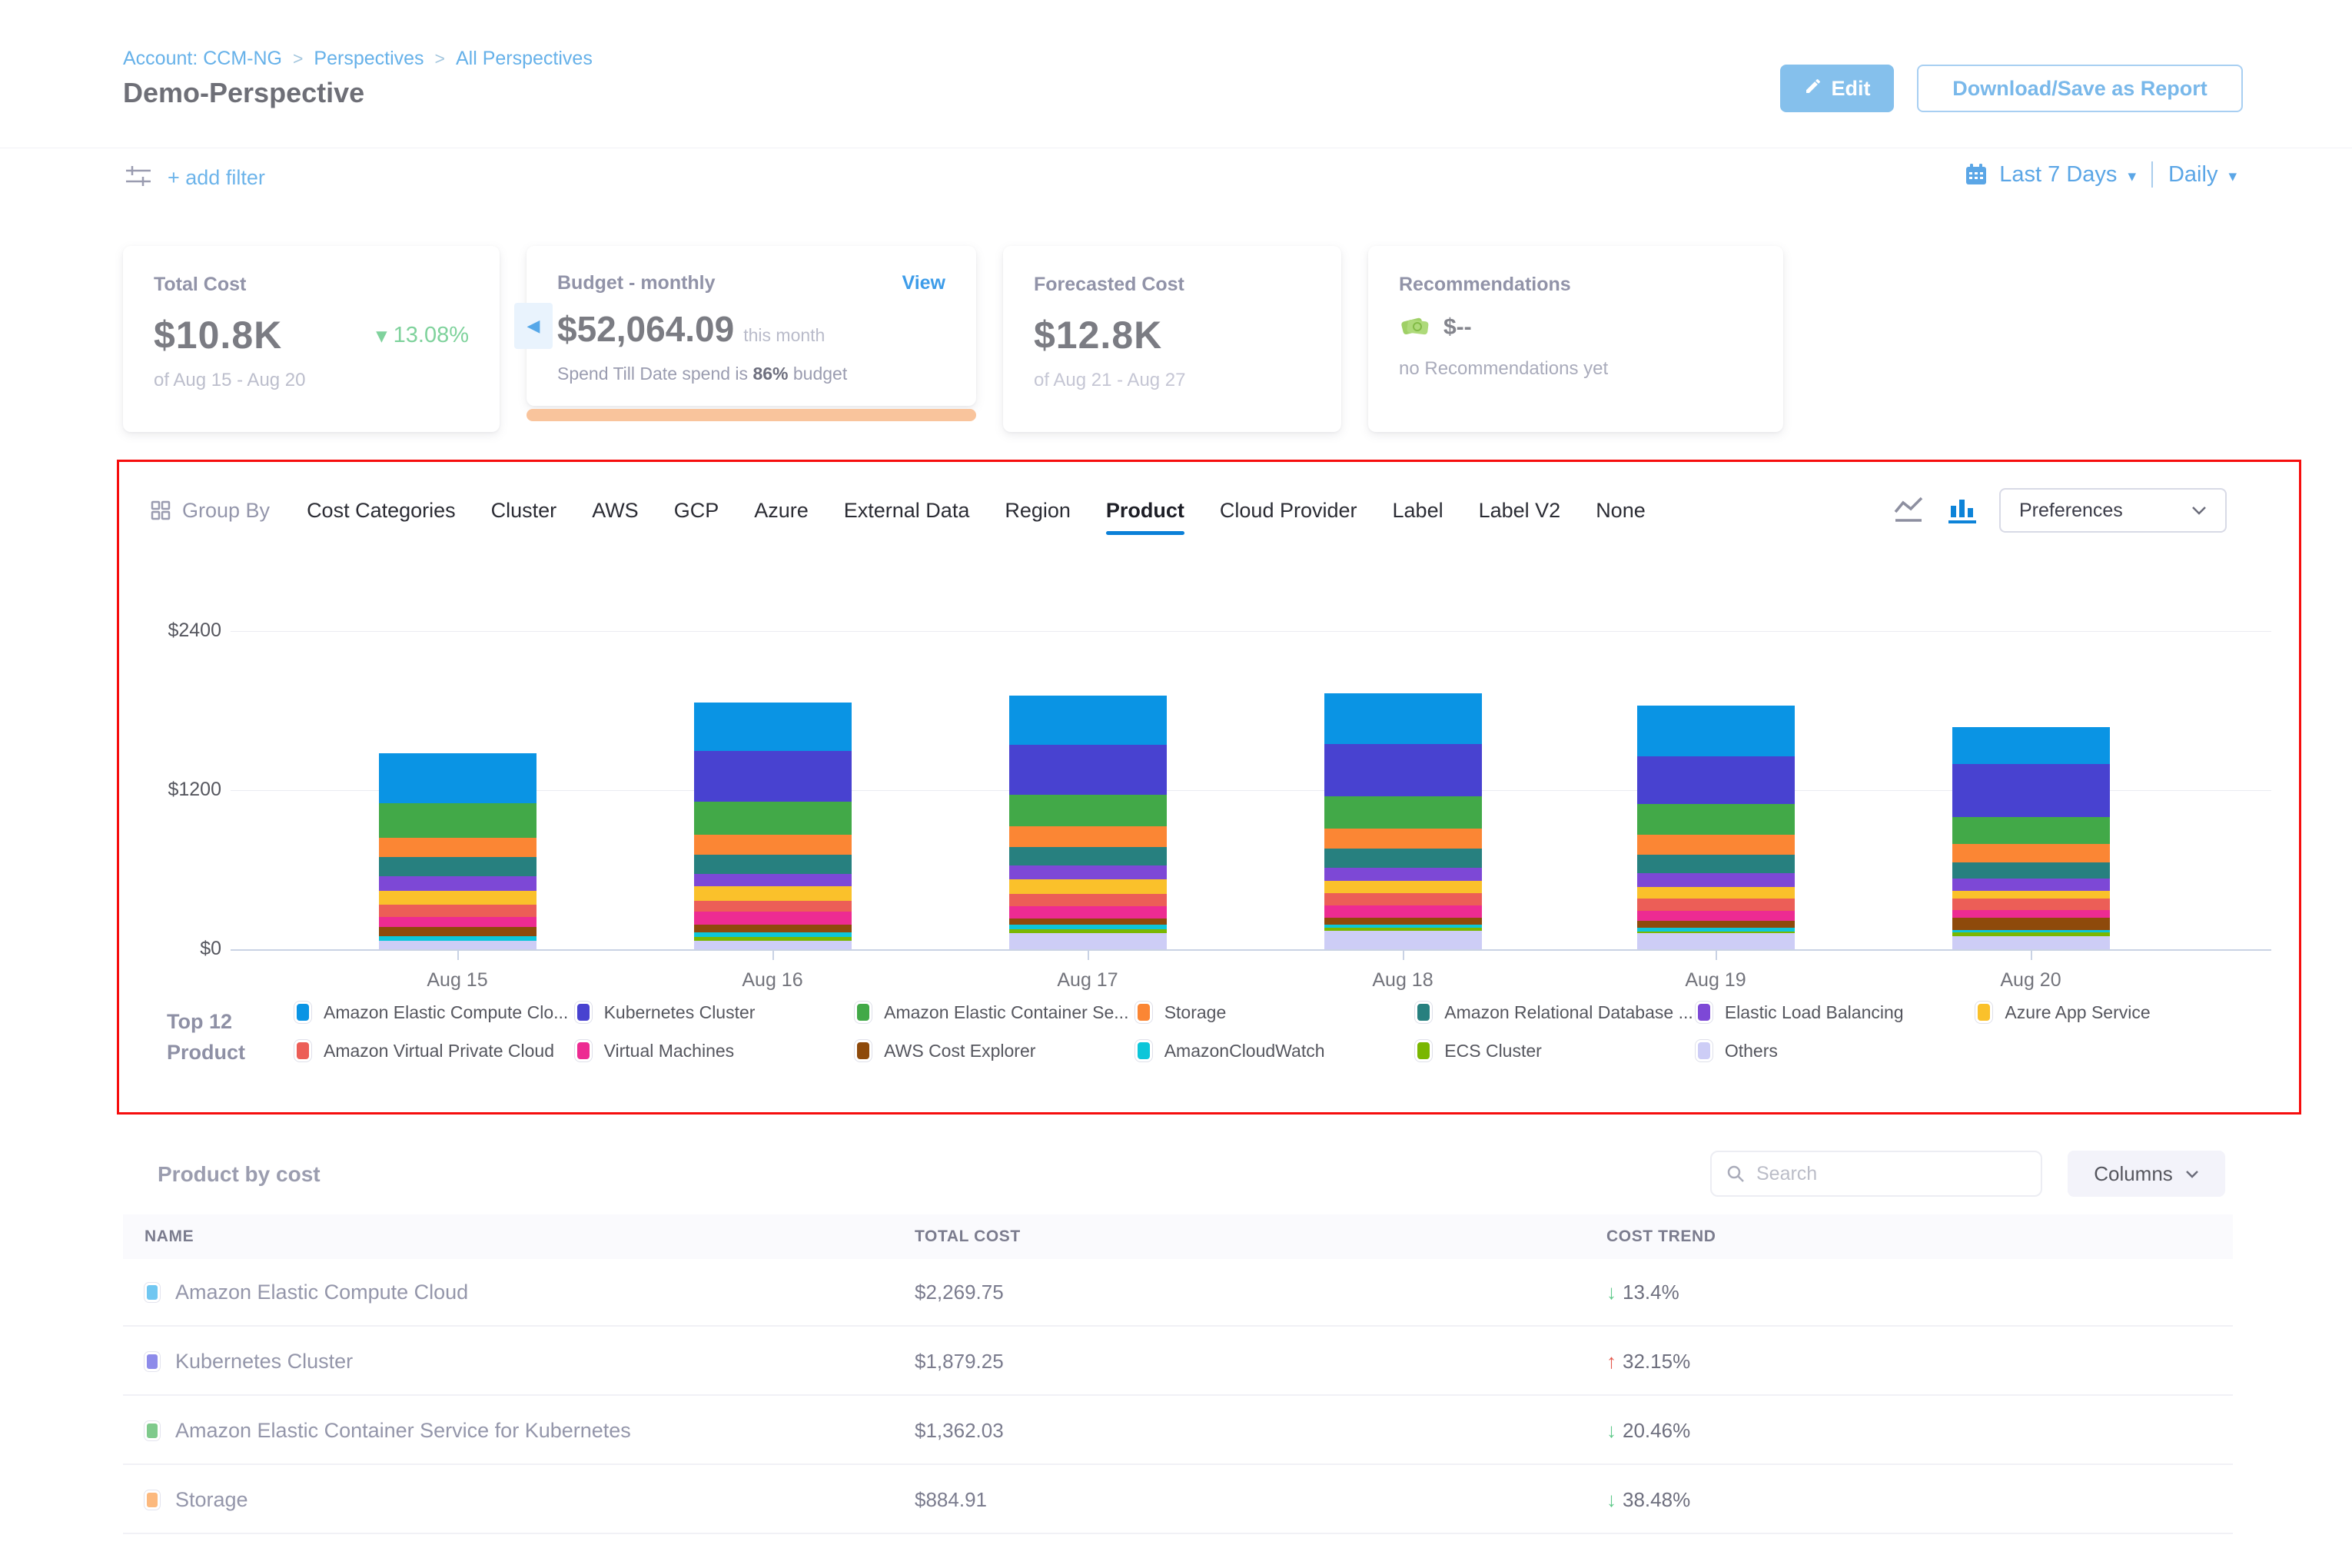 Image resolution: width=2352 pixels, height=1568 pixels. I want to click on row-product-name: Kubernetes Cluster, so click(264, 1361).